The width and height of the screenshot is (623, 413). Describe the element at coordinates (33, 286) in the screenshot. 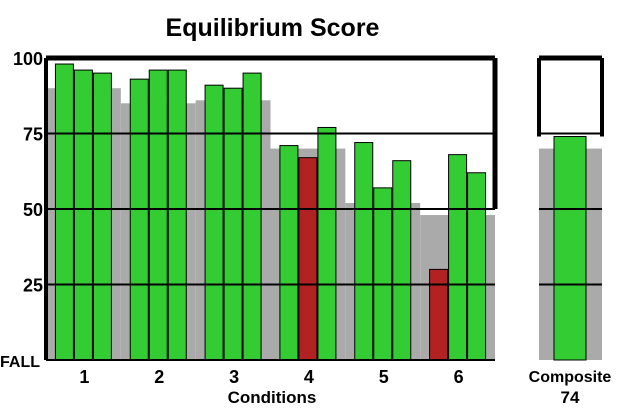

I see `y-tick-label: 25` at that location.